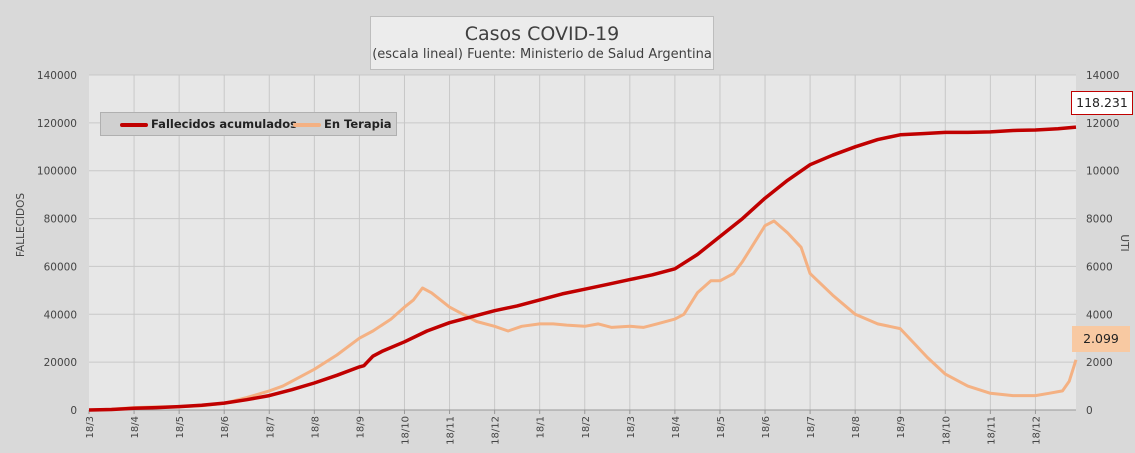  I want to click on y2-tick-label: 0, so click(1089, 411).